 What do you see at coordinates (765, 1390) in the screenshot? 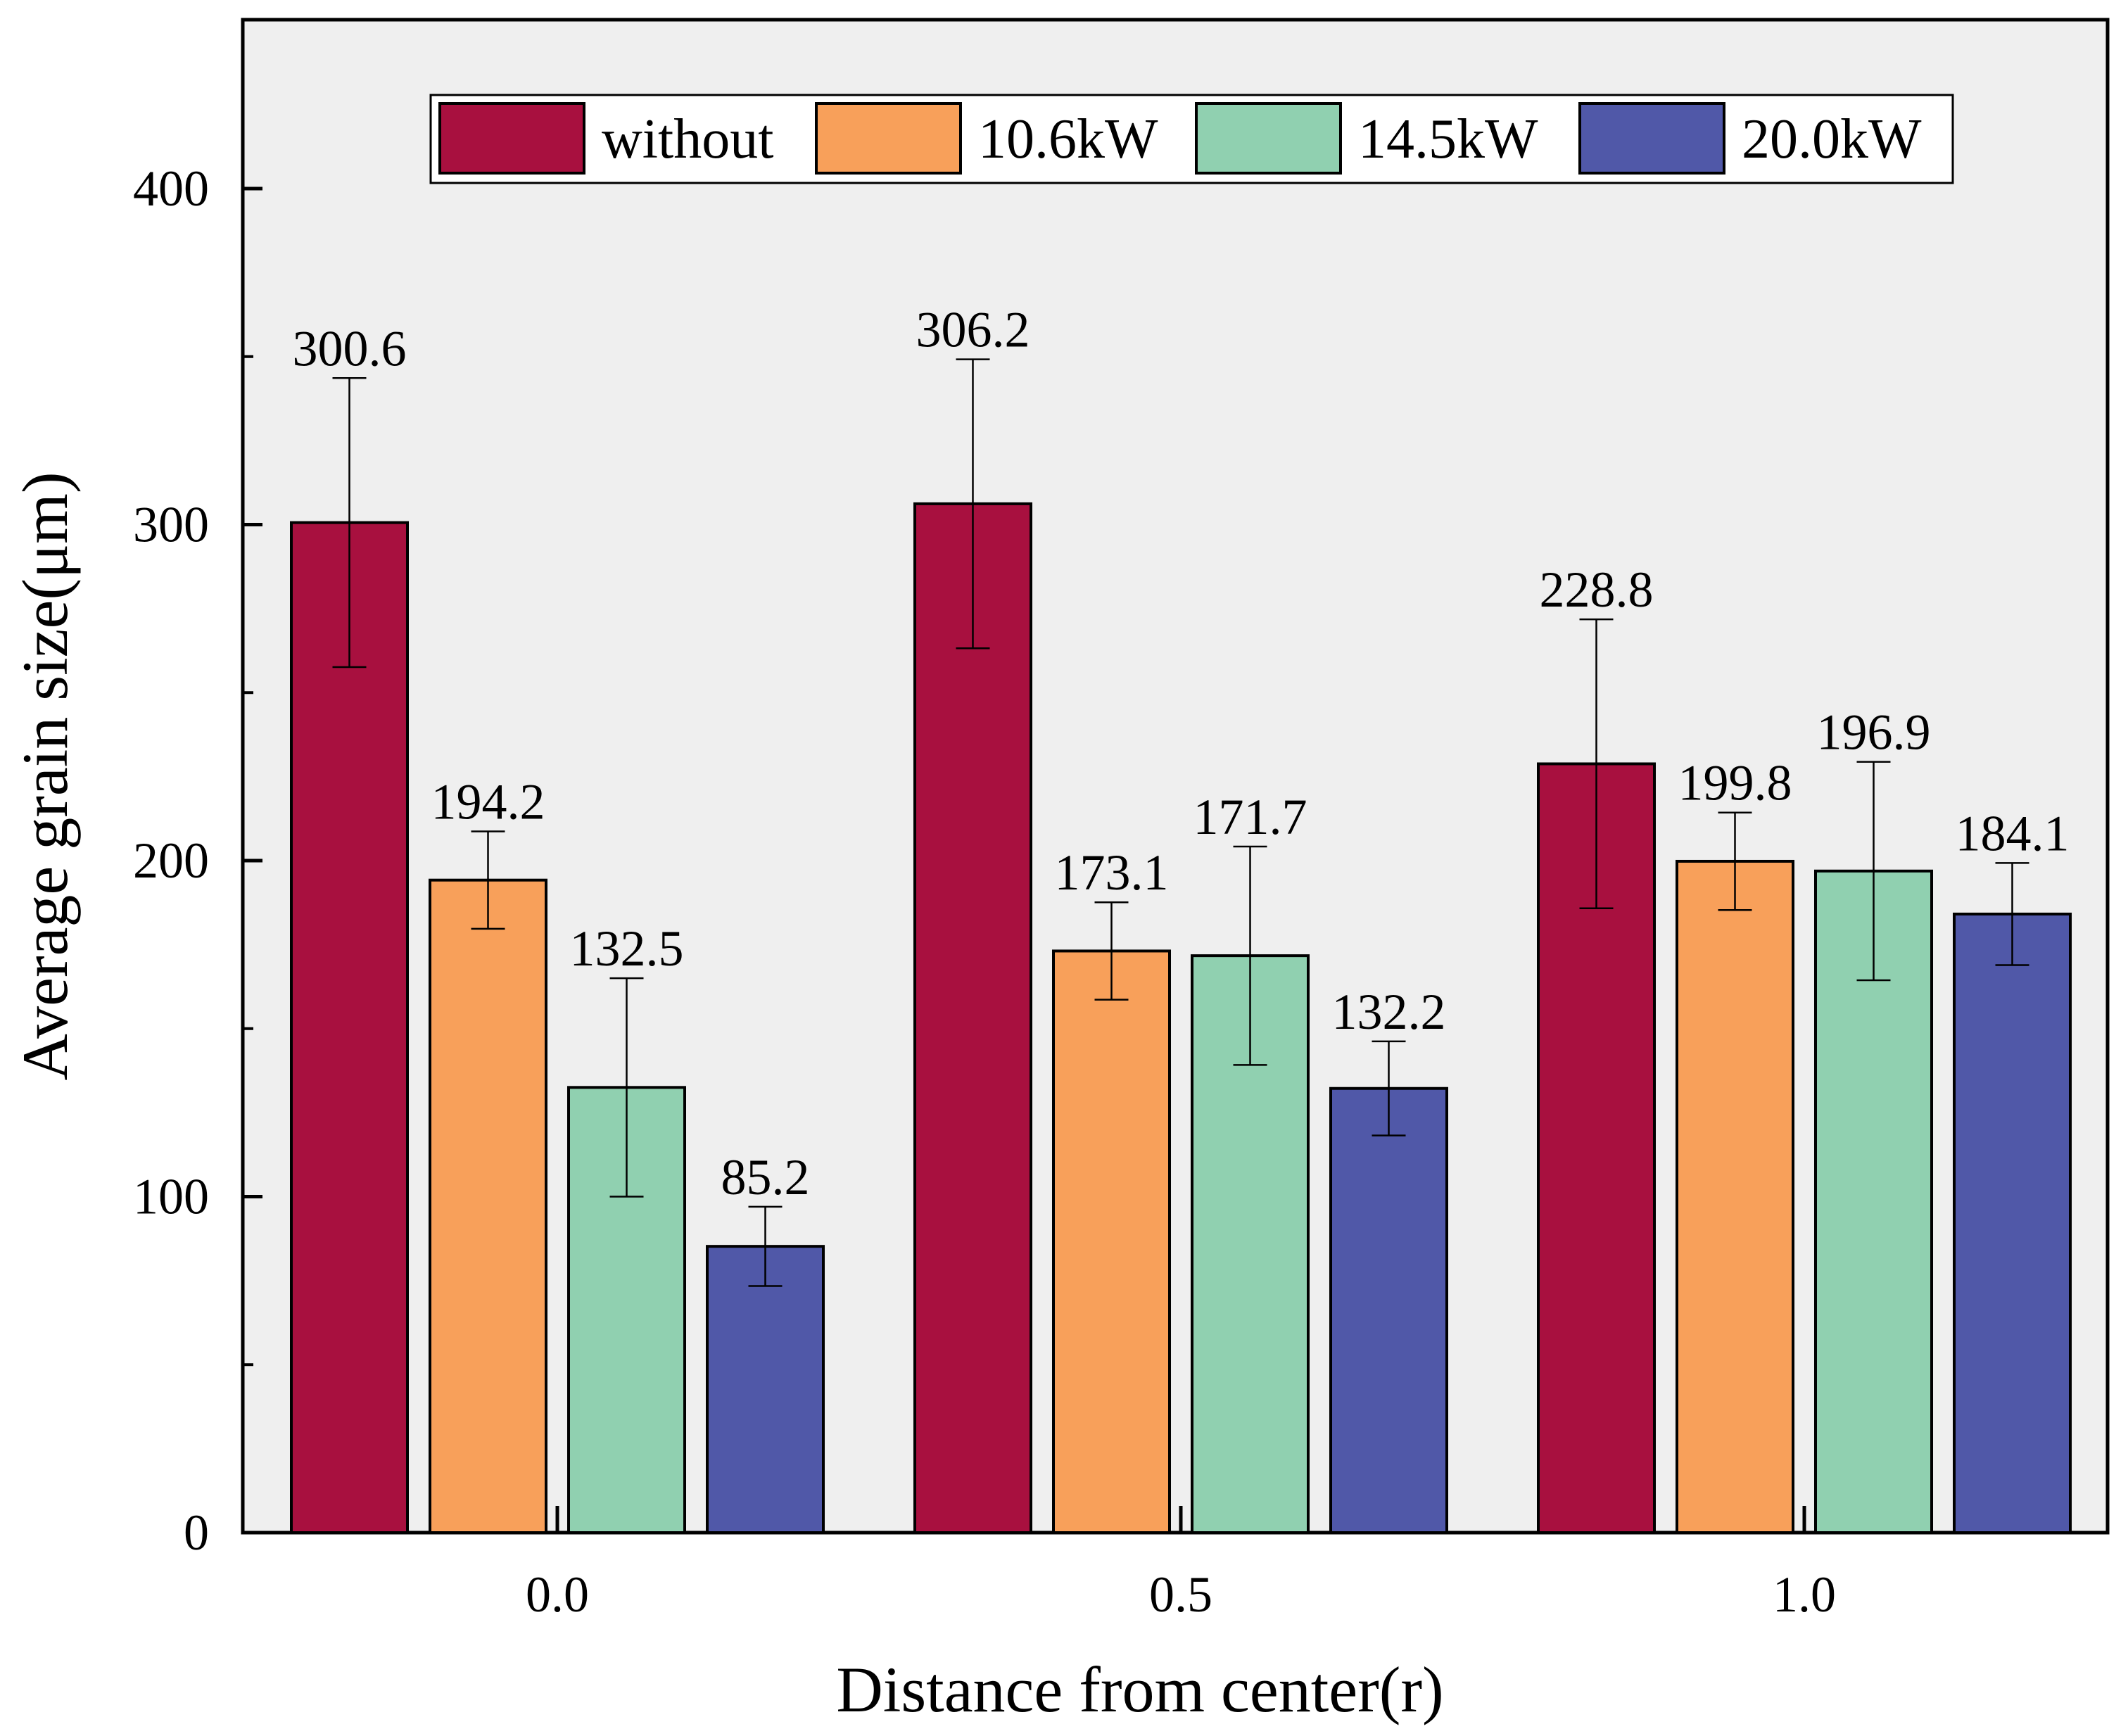
I see `bar-20.0kW-0.0` at bounding box center [765, 1390].